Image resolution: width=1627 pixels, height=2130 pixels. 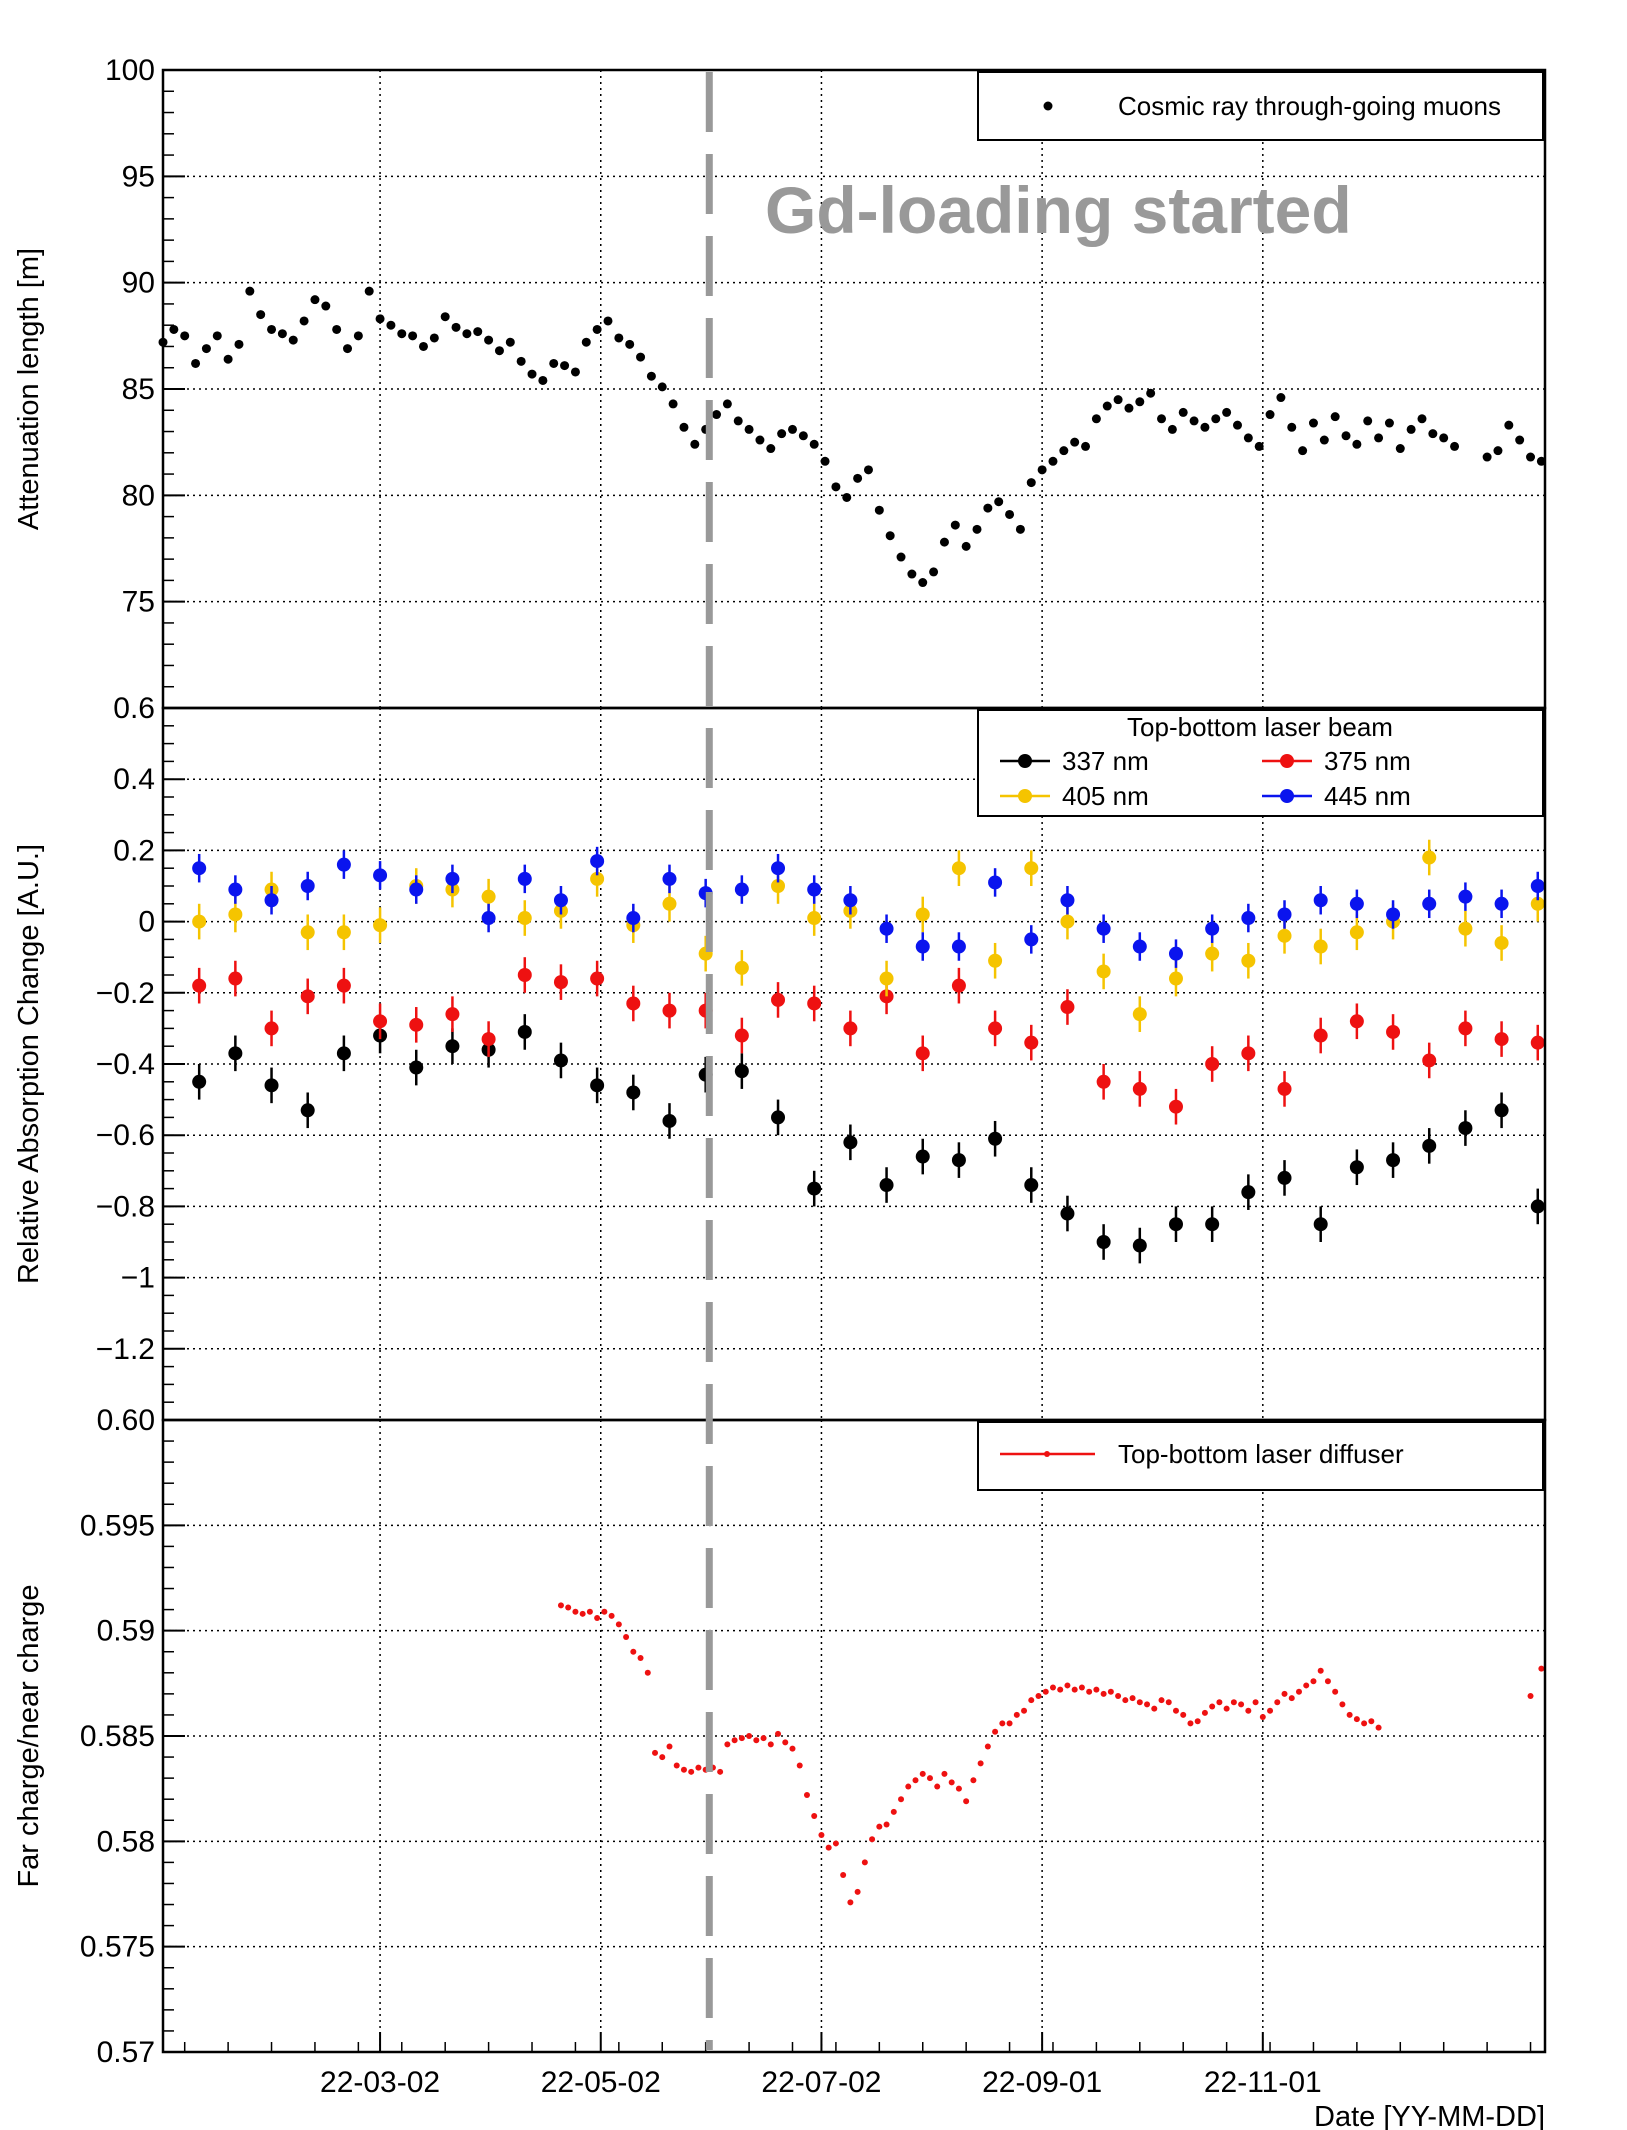 What do you see at coordinates (126, 2052) in the screenshot?
I see `y-tick-label: 0.57` at bounding box center [126, 2052].